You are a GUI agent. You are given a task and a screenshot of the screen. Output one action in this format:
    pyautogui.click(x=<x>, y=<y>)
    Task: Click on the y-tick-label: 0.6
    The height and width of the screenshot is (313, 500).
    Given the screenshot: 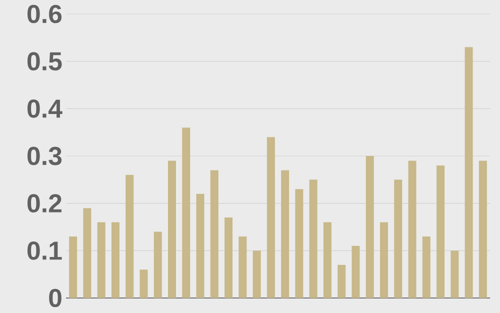 What is the action you would take?
    pyautogui.click(x=45, y=14)
    